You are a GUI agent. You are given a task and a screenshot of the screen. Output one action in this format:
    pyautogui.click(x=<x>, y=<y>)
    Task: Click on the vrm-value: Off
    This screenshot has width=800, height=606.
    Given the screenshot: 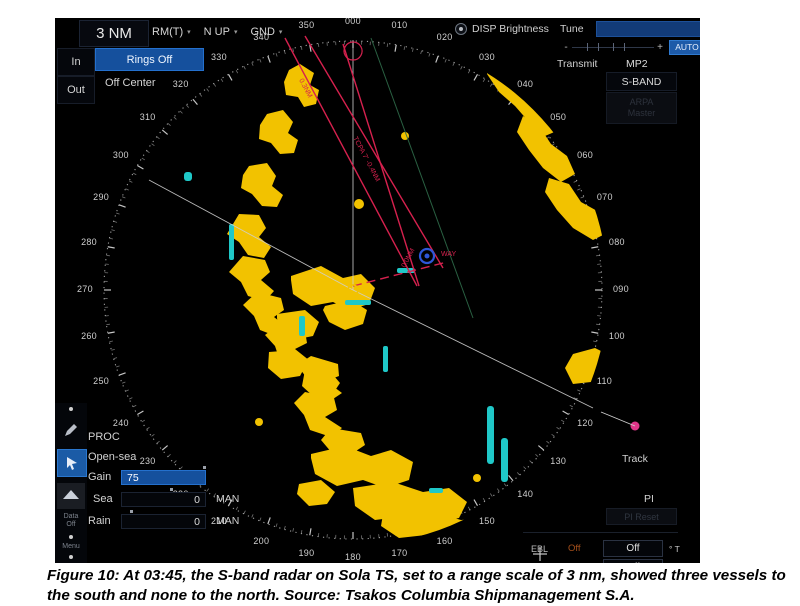 What is the action you would take?
    pyautogui.click(x=633, y=561)
    